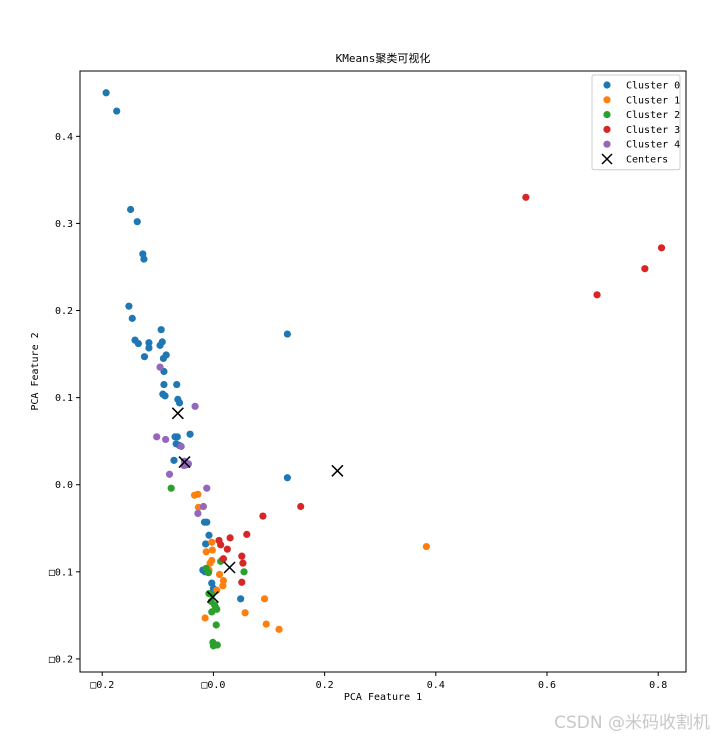 The width and height of the screenshot is (726, 741). What do you see at coordinates (632, 723) in the screenshot?
I see `watermark: CSDN @米码收割机` at bounding box center [632, 723].